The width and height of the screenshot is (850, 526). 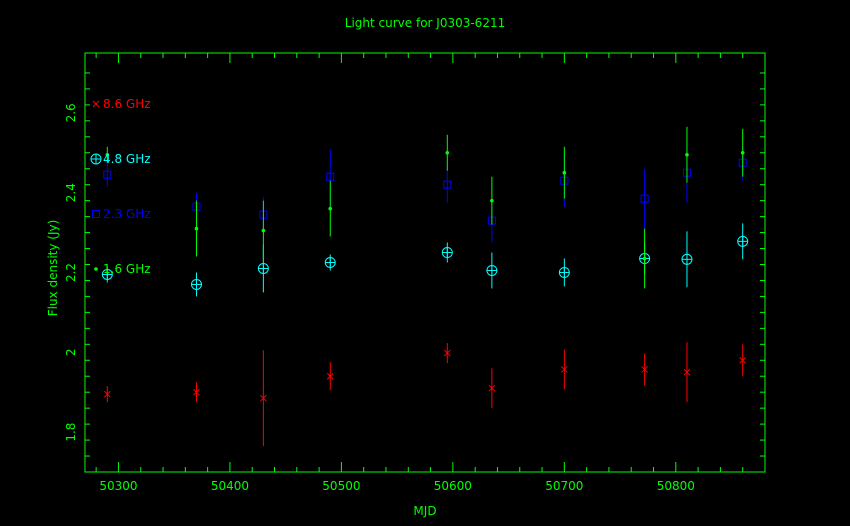 What do you see at coordinates (120, 186) in the screenshot?
I see `legend: 8.6 GHz 4.8 GHz 2.3 GHz 1.6 GHz` at bounding box center [120, 186].